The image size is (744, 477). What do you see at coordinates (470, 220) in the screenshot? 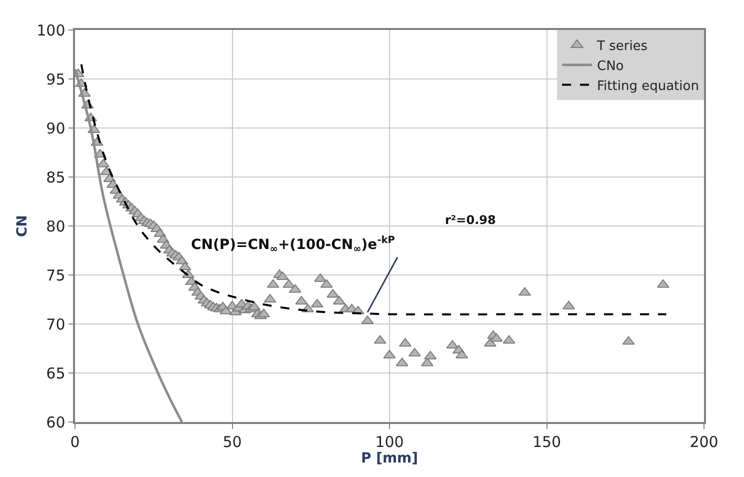
I see `annotation: r²=0.98` at bounding box center [470, 220].